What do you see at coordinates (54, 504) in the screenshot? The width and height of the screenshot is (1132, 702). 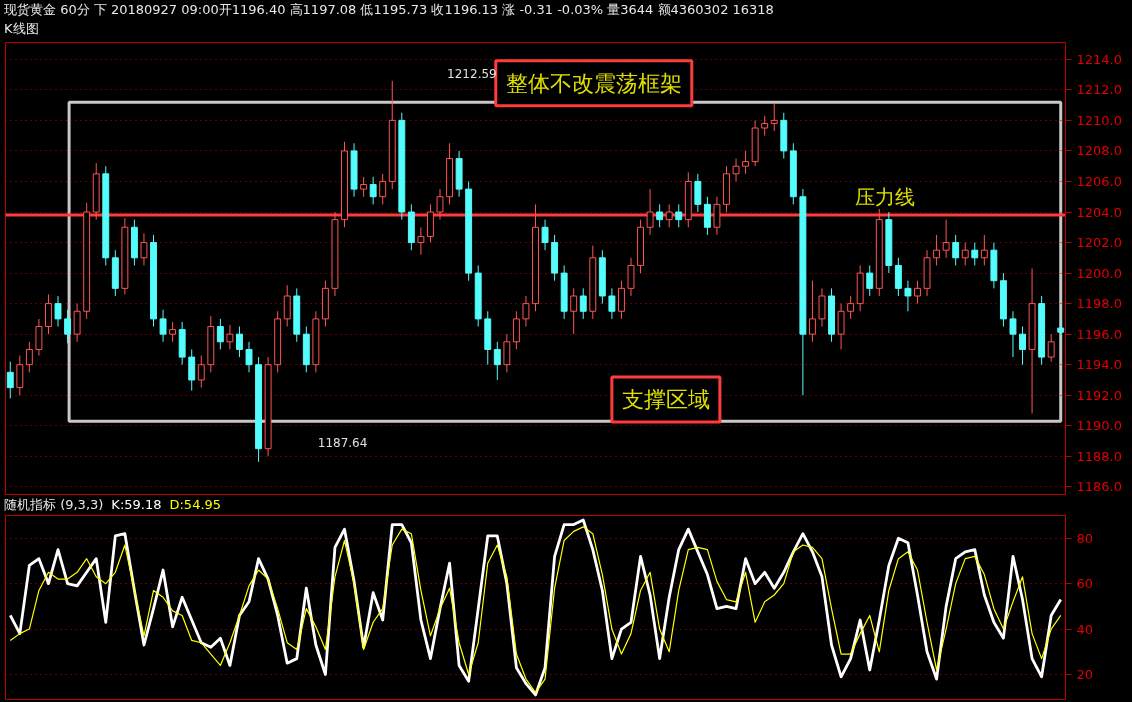 I see `chart-title: 随机指标 (9,3,3)` at bounding box center [54, 504].